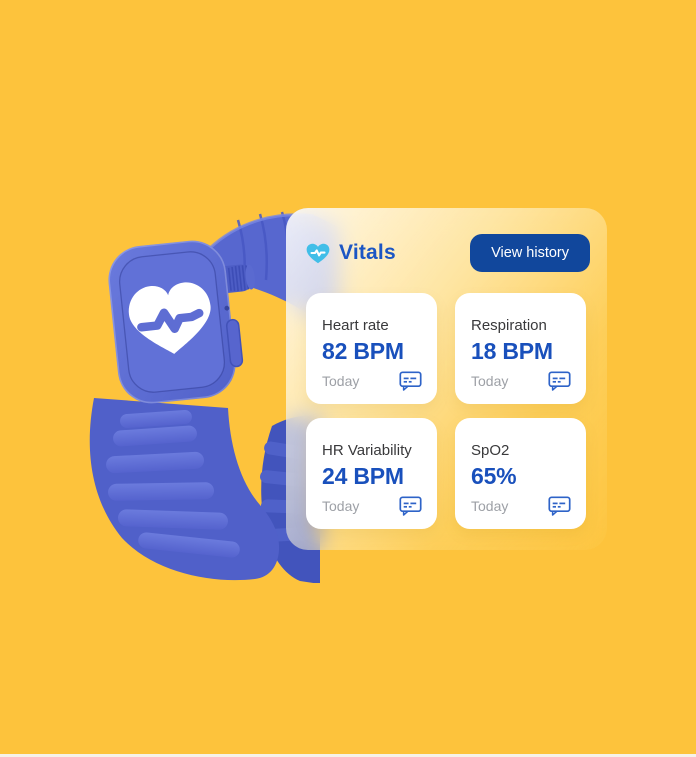 This screenshot has height=757, width=696. What do you see at coordinates (363, 351) in the screenshot?
I see `vital-value: 82 BPM` at bounding box center [363, 351].